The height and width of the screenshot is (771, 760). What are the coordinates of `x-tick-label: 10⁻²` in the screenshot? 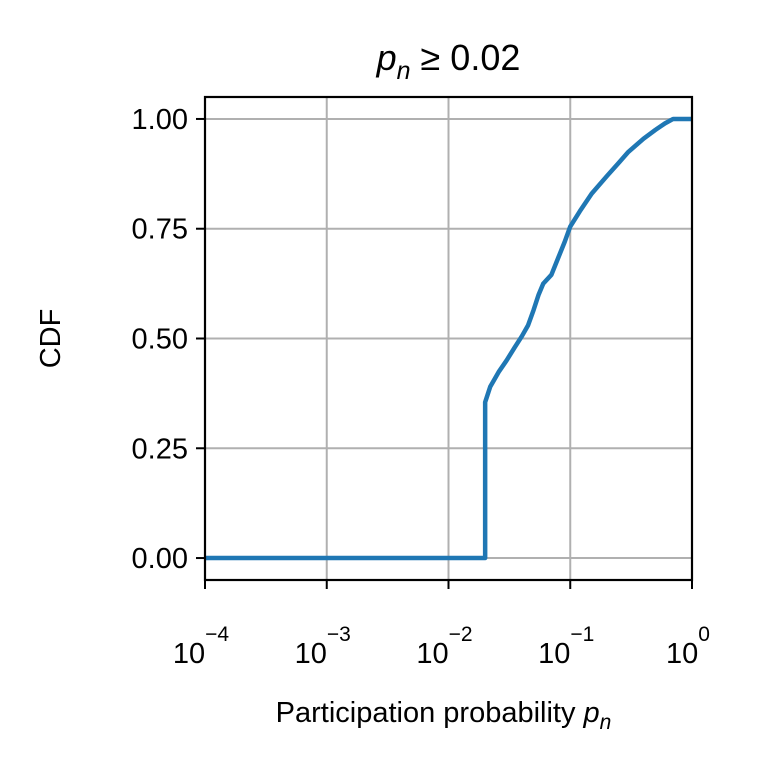 It's located at (444, 646).